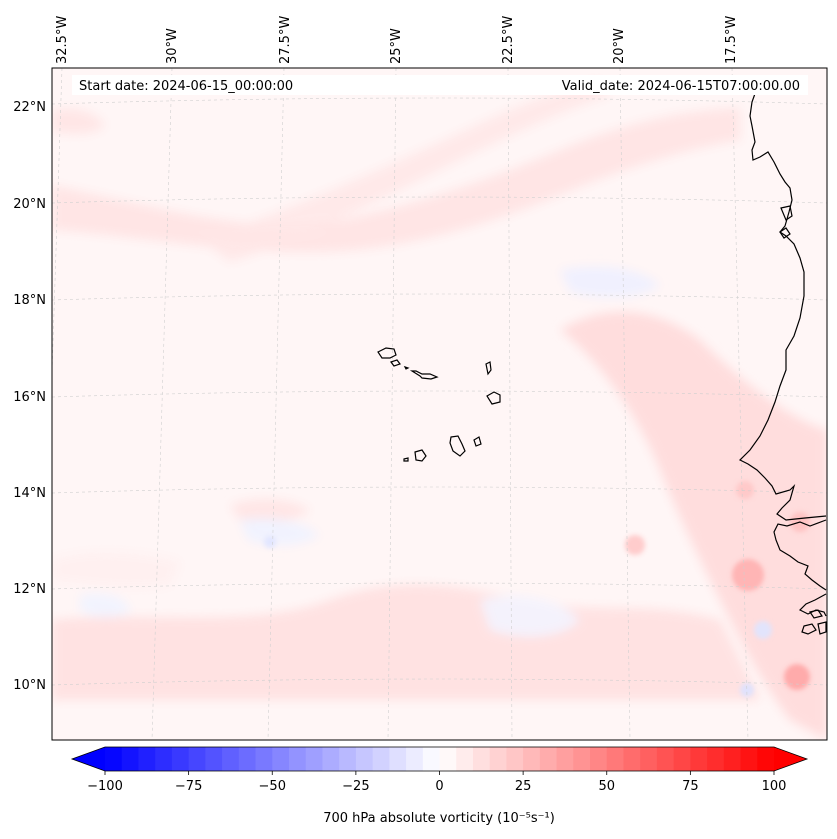 The height and width of the screenshot is (839, 837). Describe the element at coordinates (606, 786) in the screenshot. I see `colorbar-tick-label: 50` at that location.